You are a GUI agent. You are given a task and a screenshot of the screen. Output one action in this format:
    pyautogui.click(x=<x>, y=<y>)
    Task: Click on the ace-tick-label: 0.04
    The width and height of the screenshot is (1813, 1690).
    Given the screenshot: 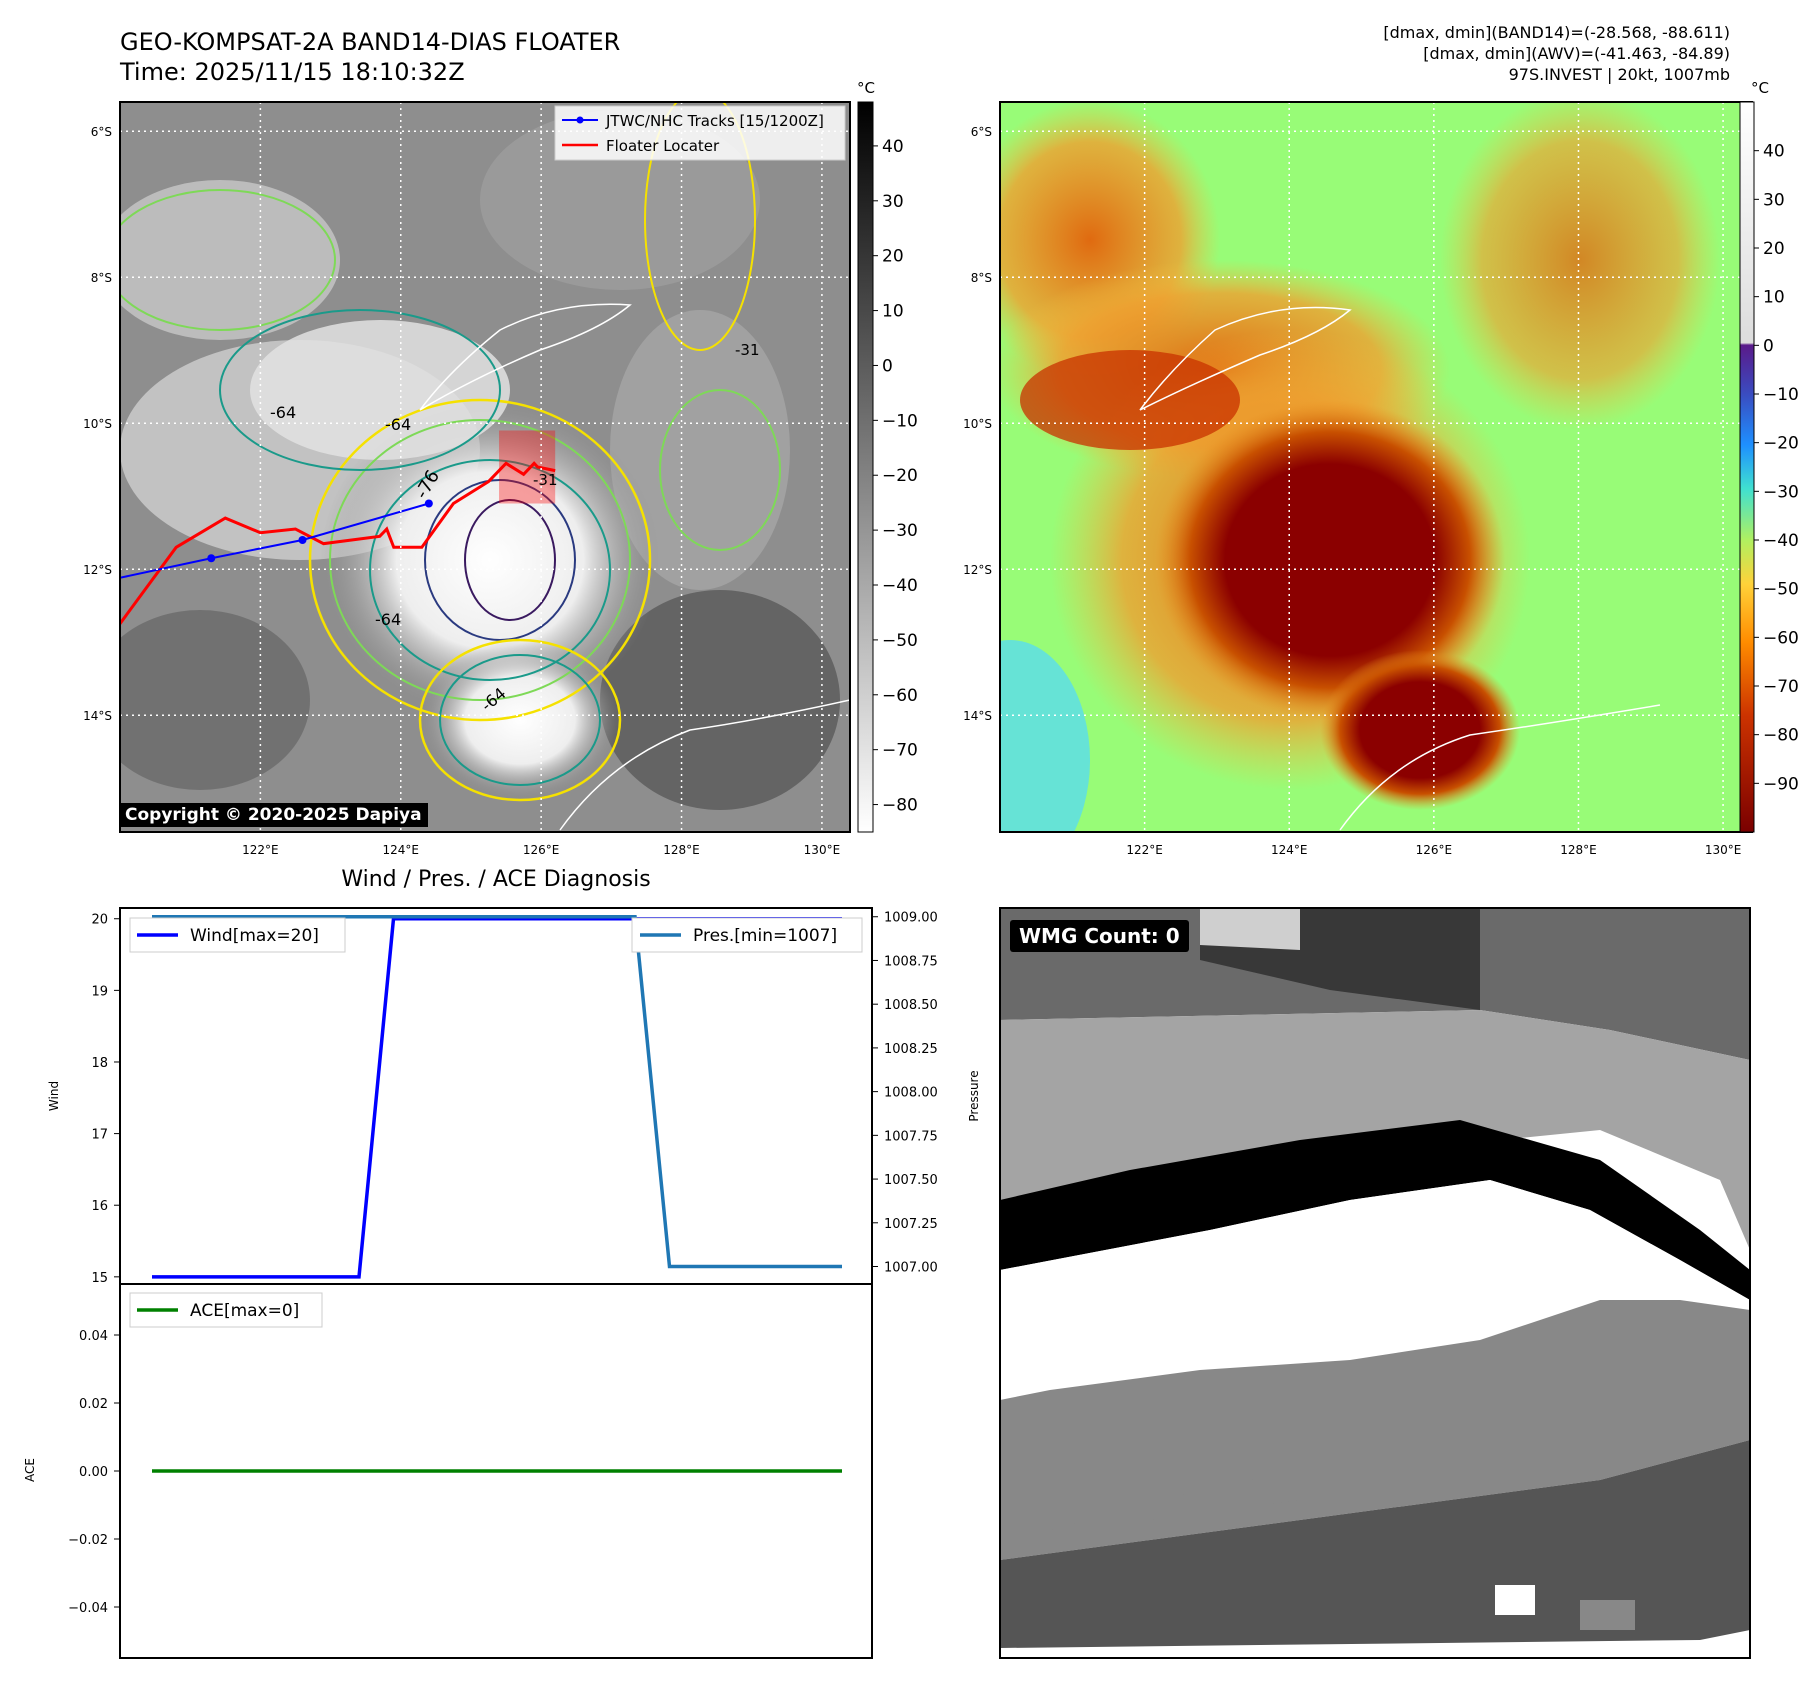 What is the action you would take?
    pyautogui.click(x=93, y=1336)
    